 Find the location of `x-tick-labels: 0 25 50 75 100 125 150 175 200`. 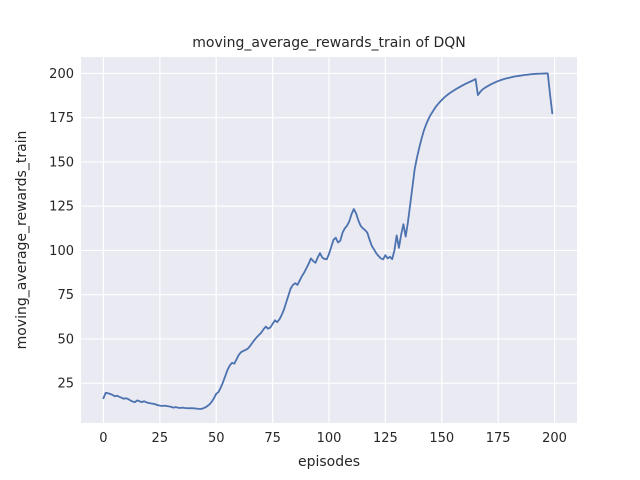

x-tick-labels: 0 25 50 75 100 125 150 175 200 is located at coordinates (333, 438).